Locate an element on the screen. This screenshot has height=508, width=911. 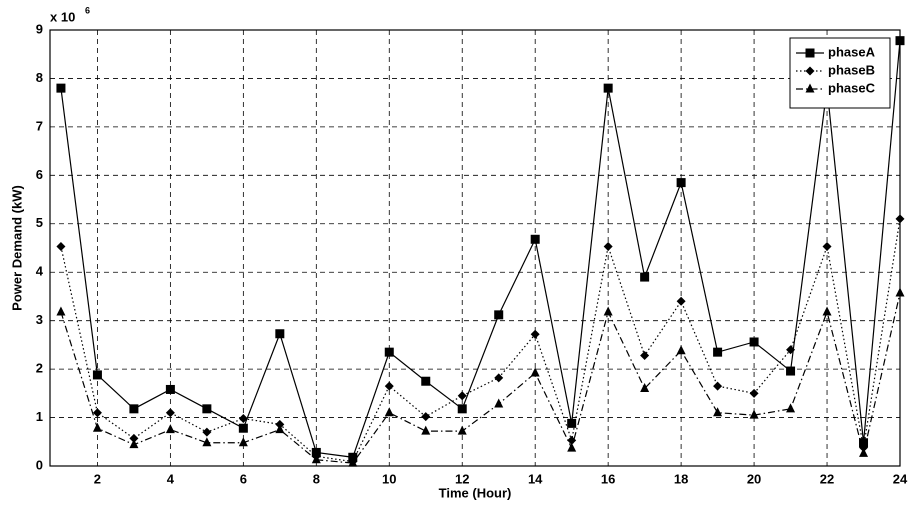
x-tick-label: 16 is located at coordinates (608, 478).